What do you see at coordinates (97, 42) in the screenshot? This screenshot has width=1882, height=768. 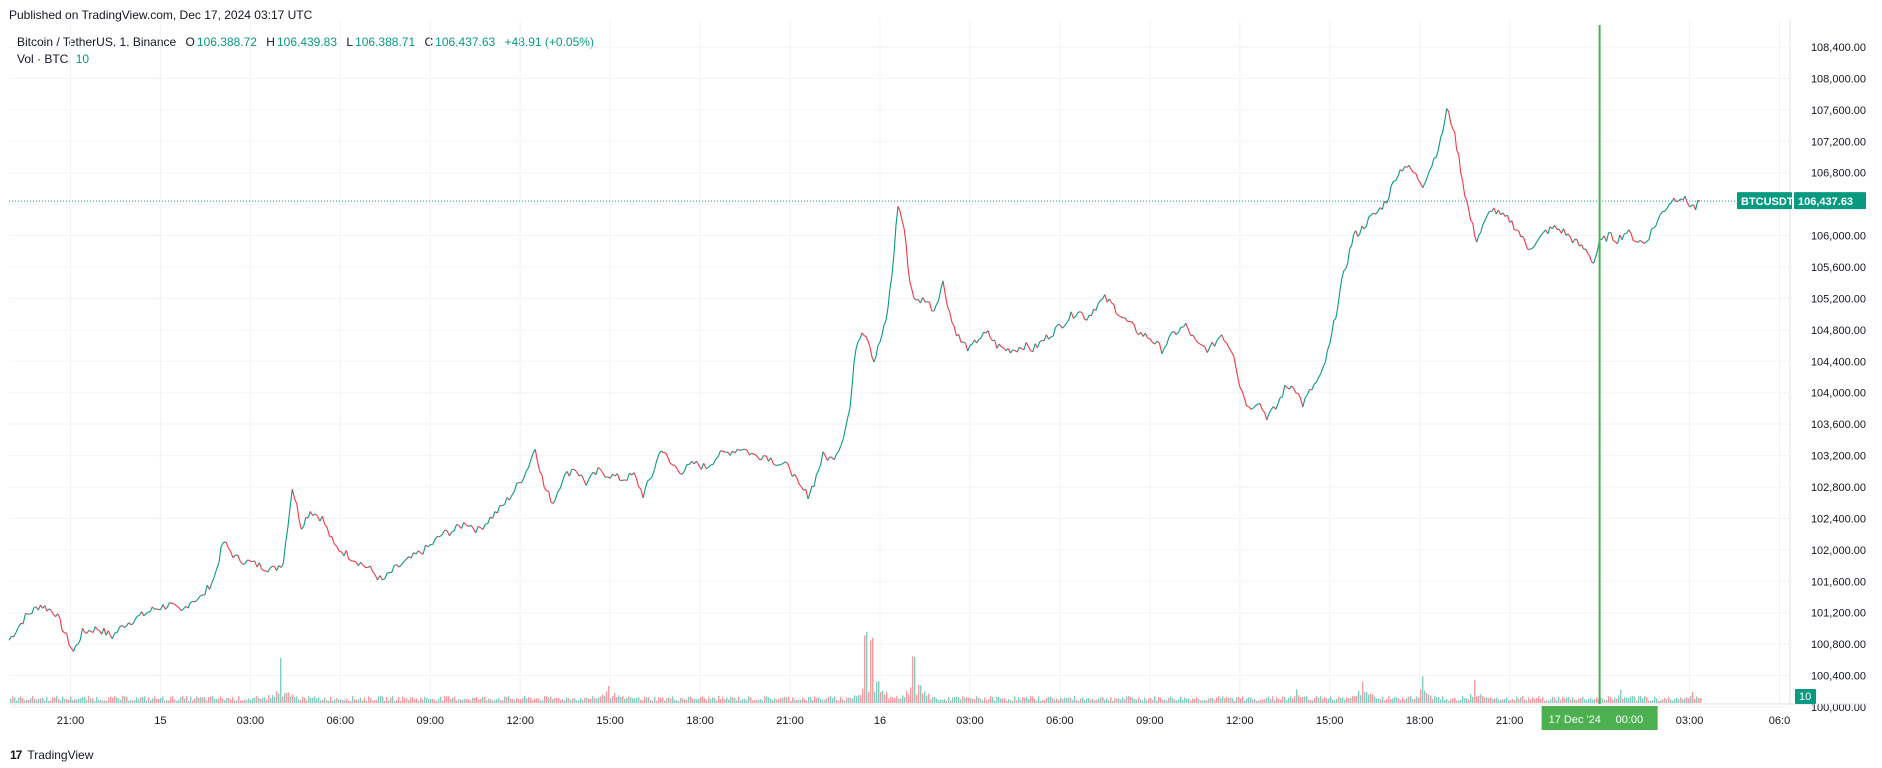 I see `symbol-name: Bitcoin / TetherUS, 1, Binance` at bounding box center [97, 42].